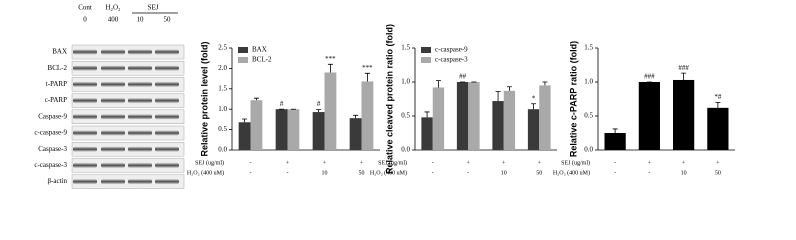  I want to click on blot-dose-label: 400, so click(113, 20).